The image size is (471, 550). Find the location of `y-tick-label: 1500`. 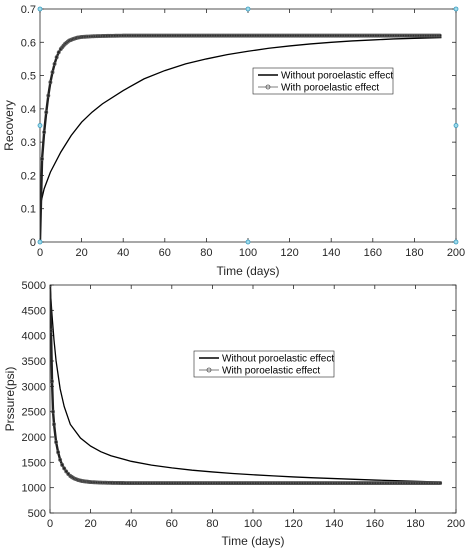

y-tick-label: 1500 is located at coordinates (34, 463).